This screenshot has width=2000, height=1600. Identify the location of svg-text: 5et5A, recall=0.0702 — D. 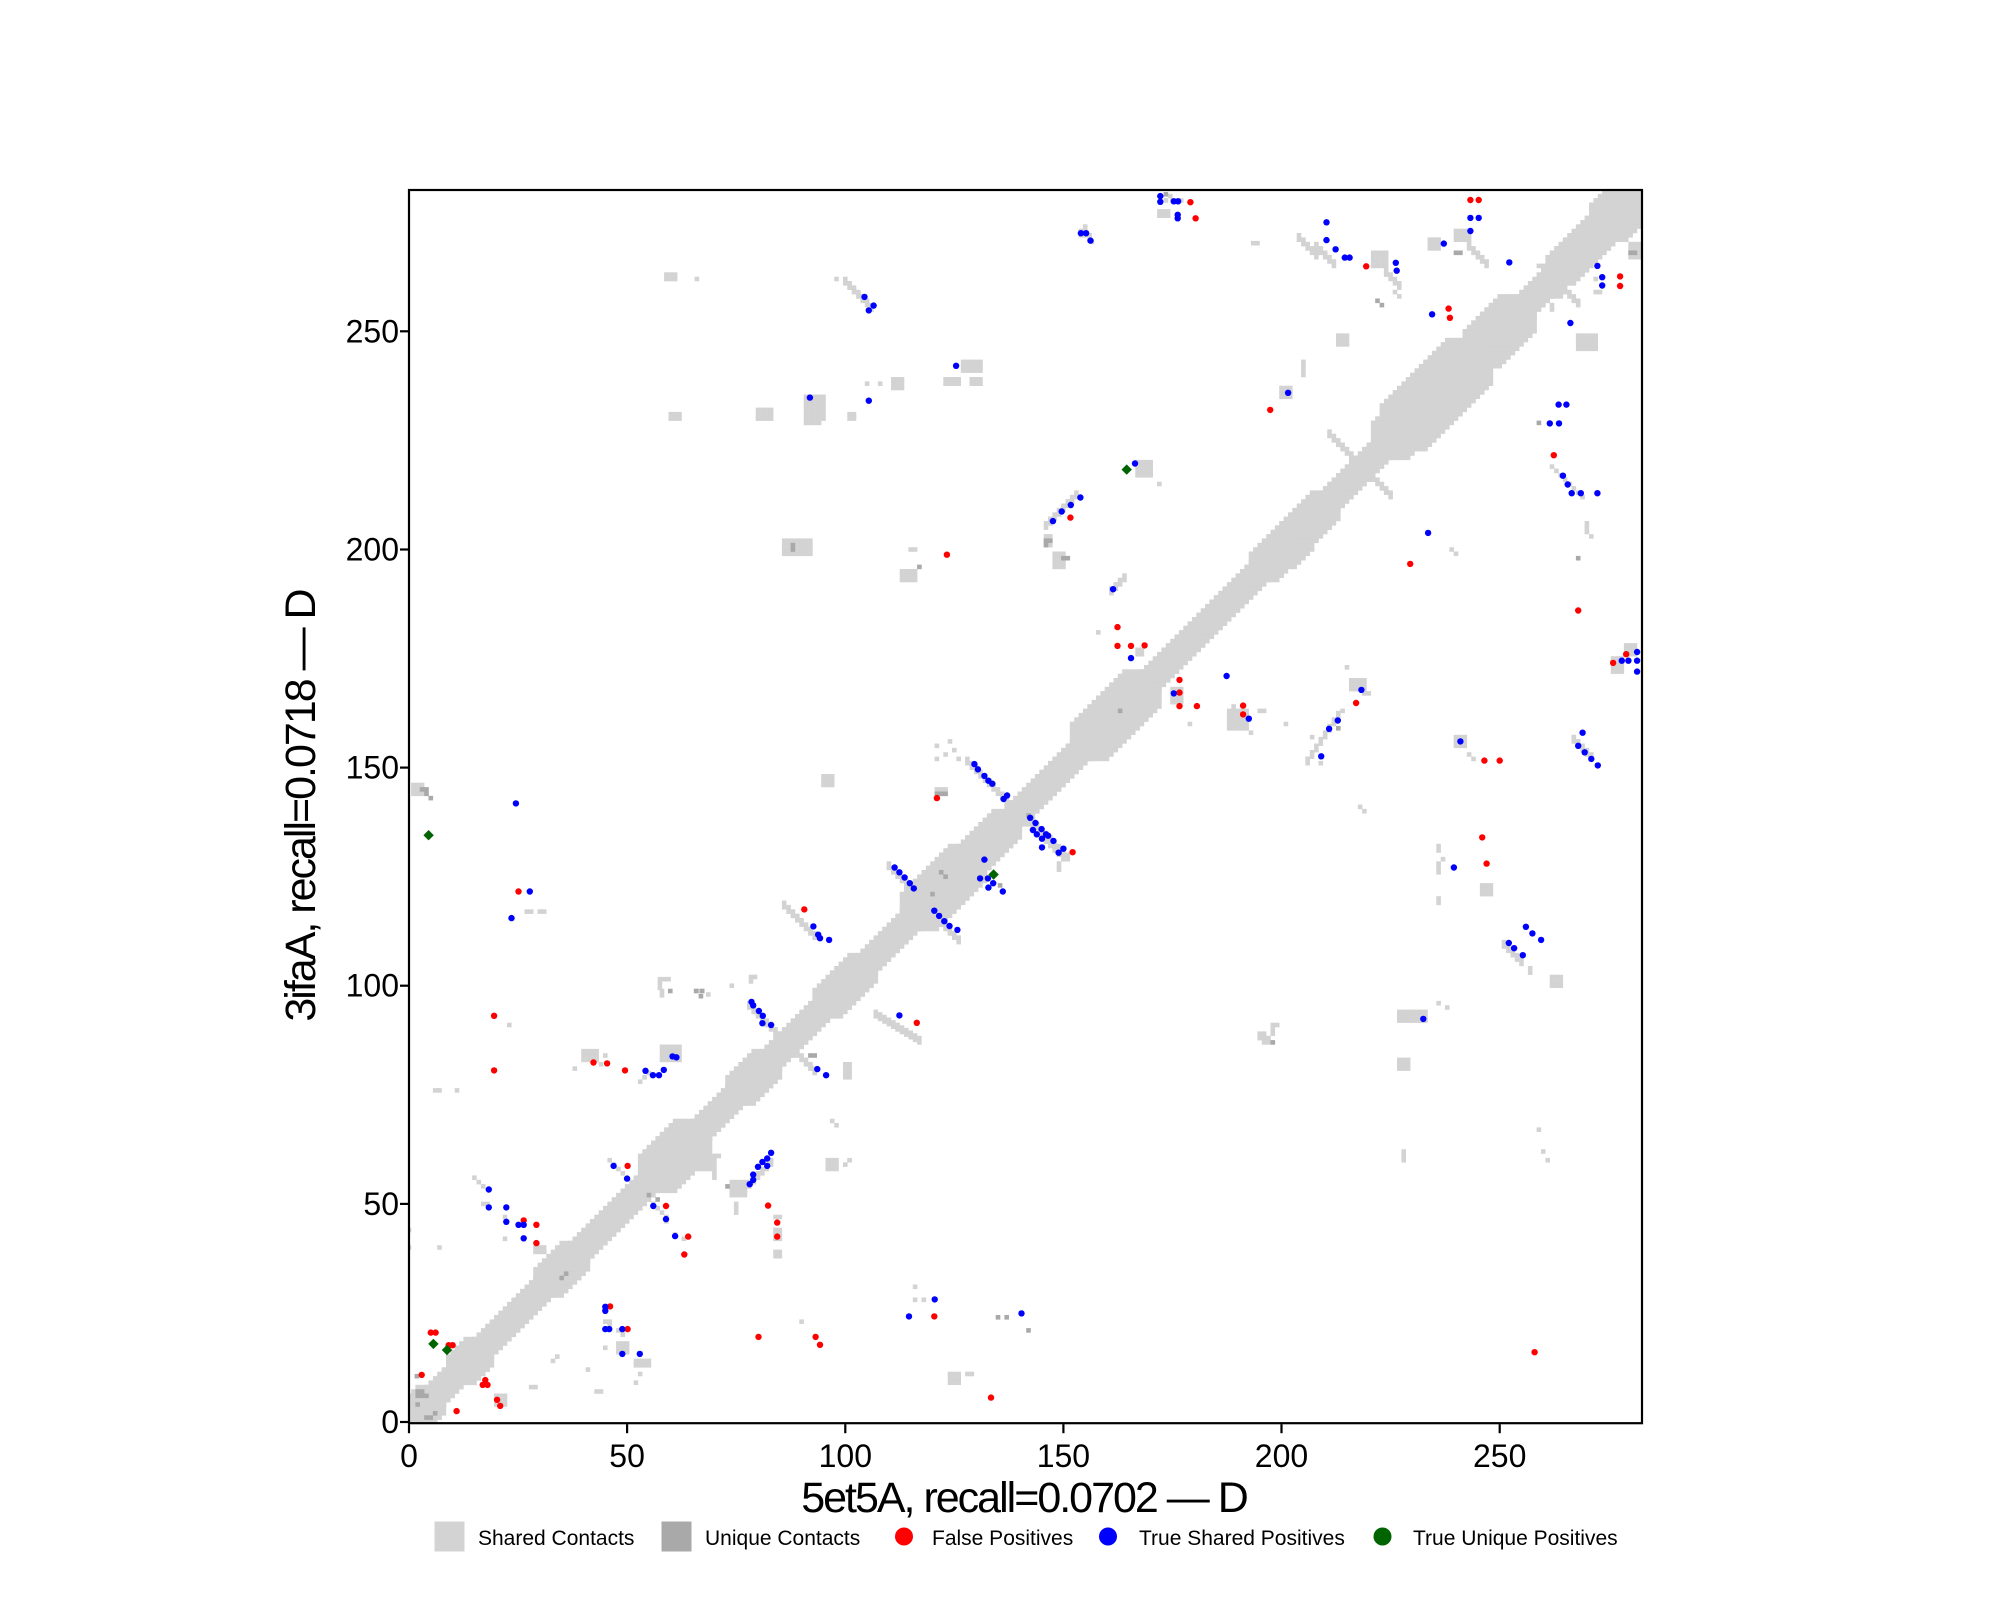
(1024, 1498).